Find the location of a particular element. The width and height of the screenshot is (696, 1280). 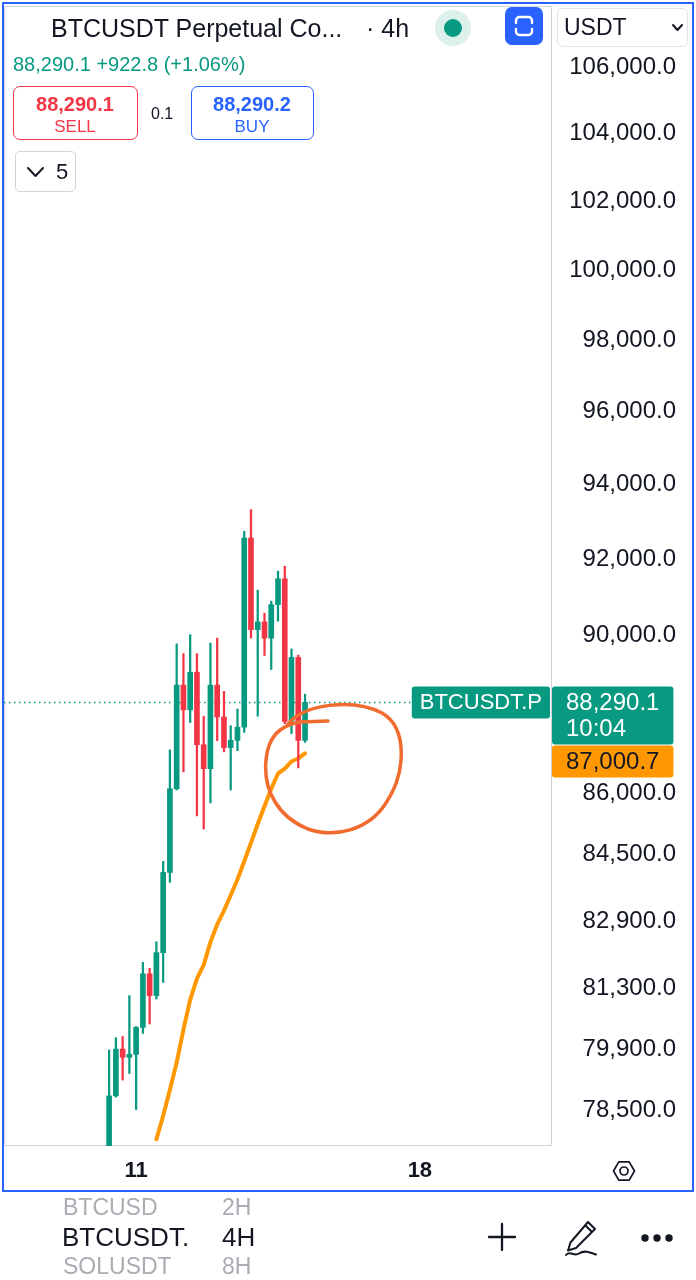

text: 88,290.1 +922.8 (+1.06%) is located at coordinates (129, 64).